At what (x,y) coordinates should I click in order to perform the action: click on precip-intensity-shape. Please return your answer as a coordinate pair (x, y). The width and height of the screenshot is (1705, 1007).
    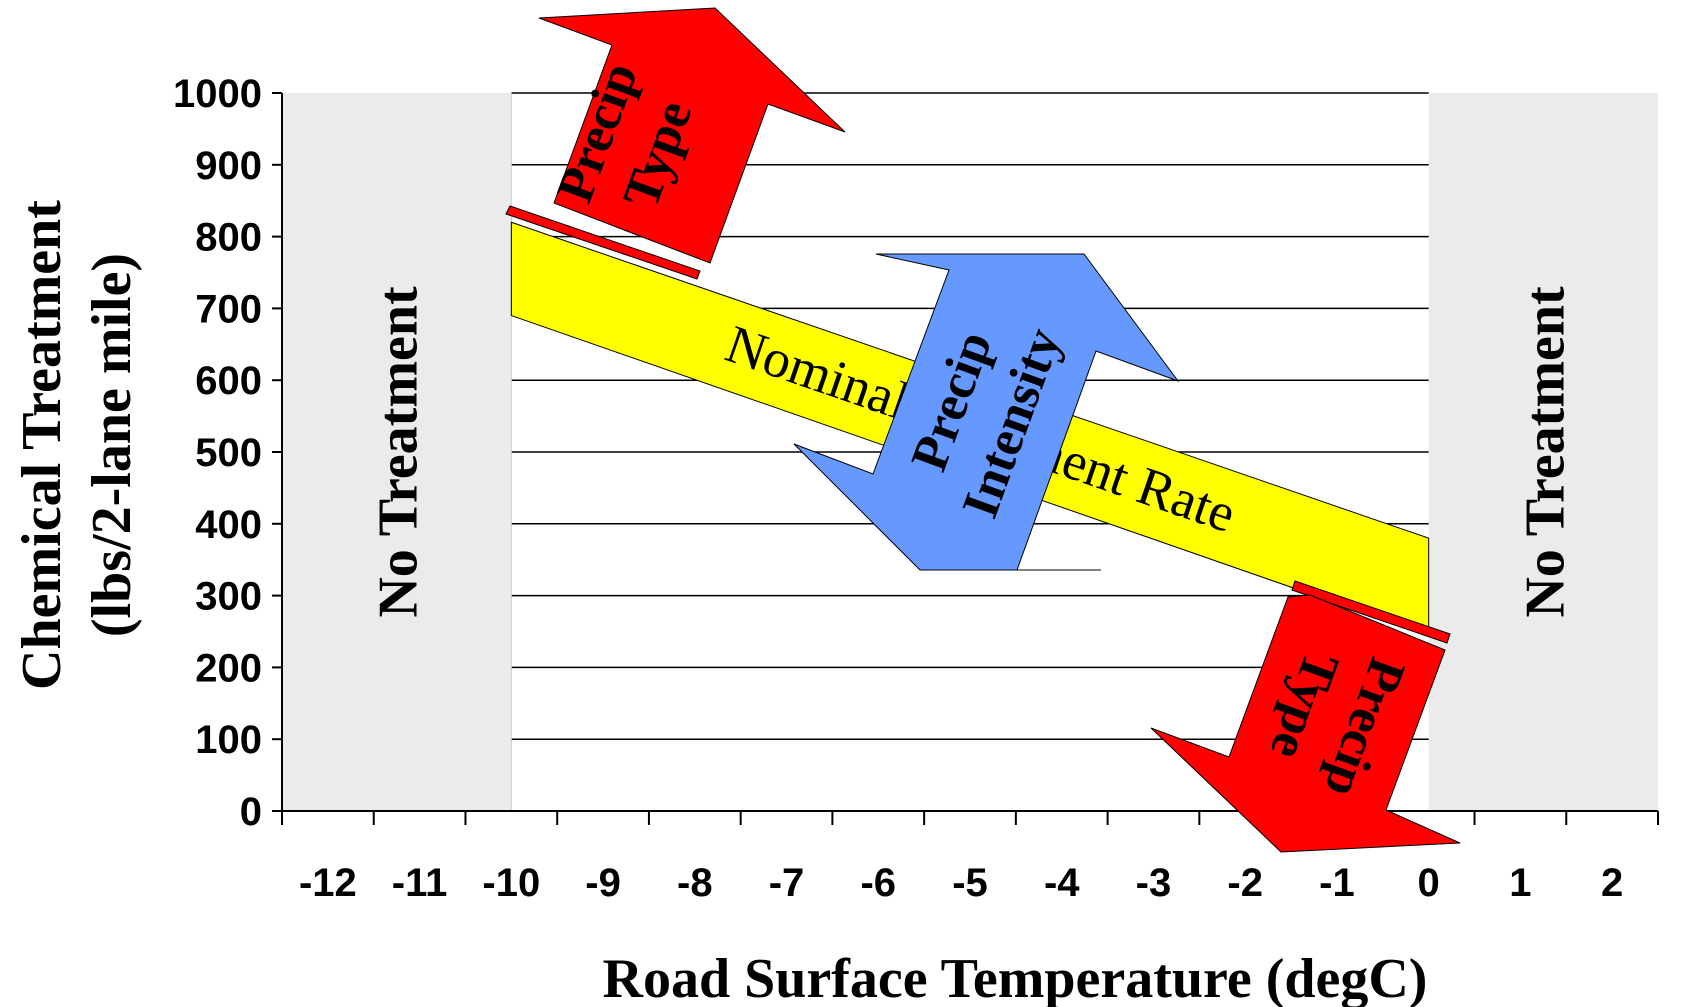
    Looking at the image, I should click on (986, 412).